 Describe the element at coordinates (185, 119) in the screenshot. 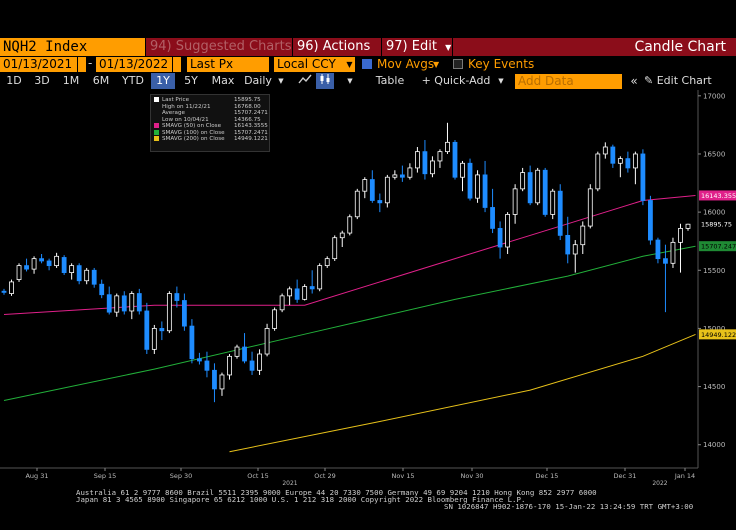

I see `legend-label: Low on 10/04/21` at that location.